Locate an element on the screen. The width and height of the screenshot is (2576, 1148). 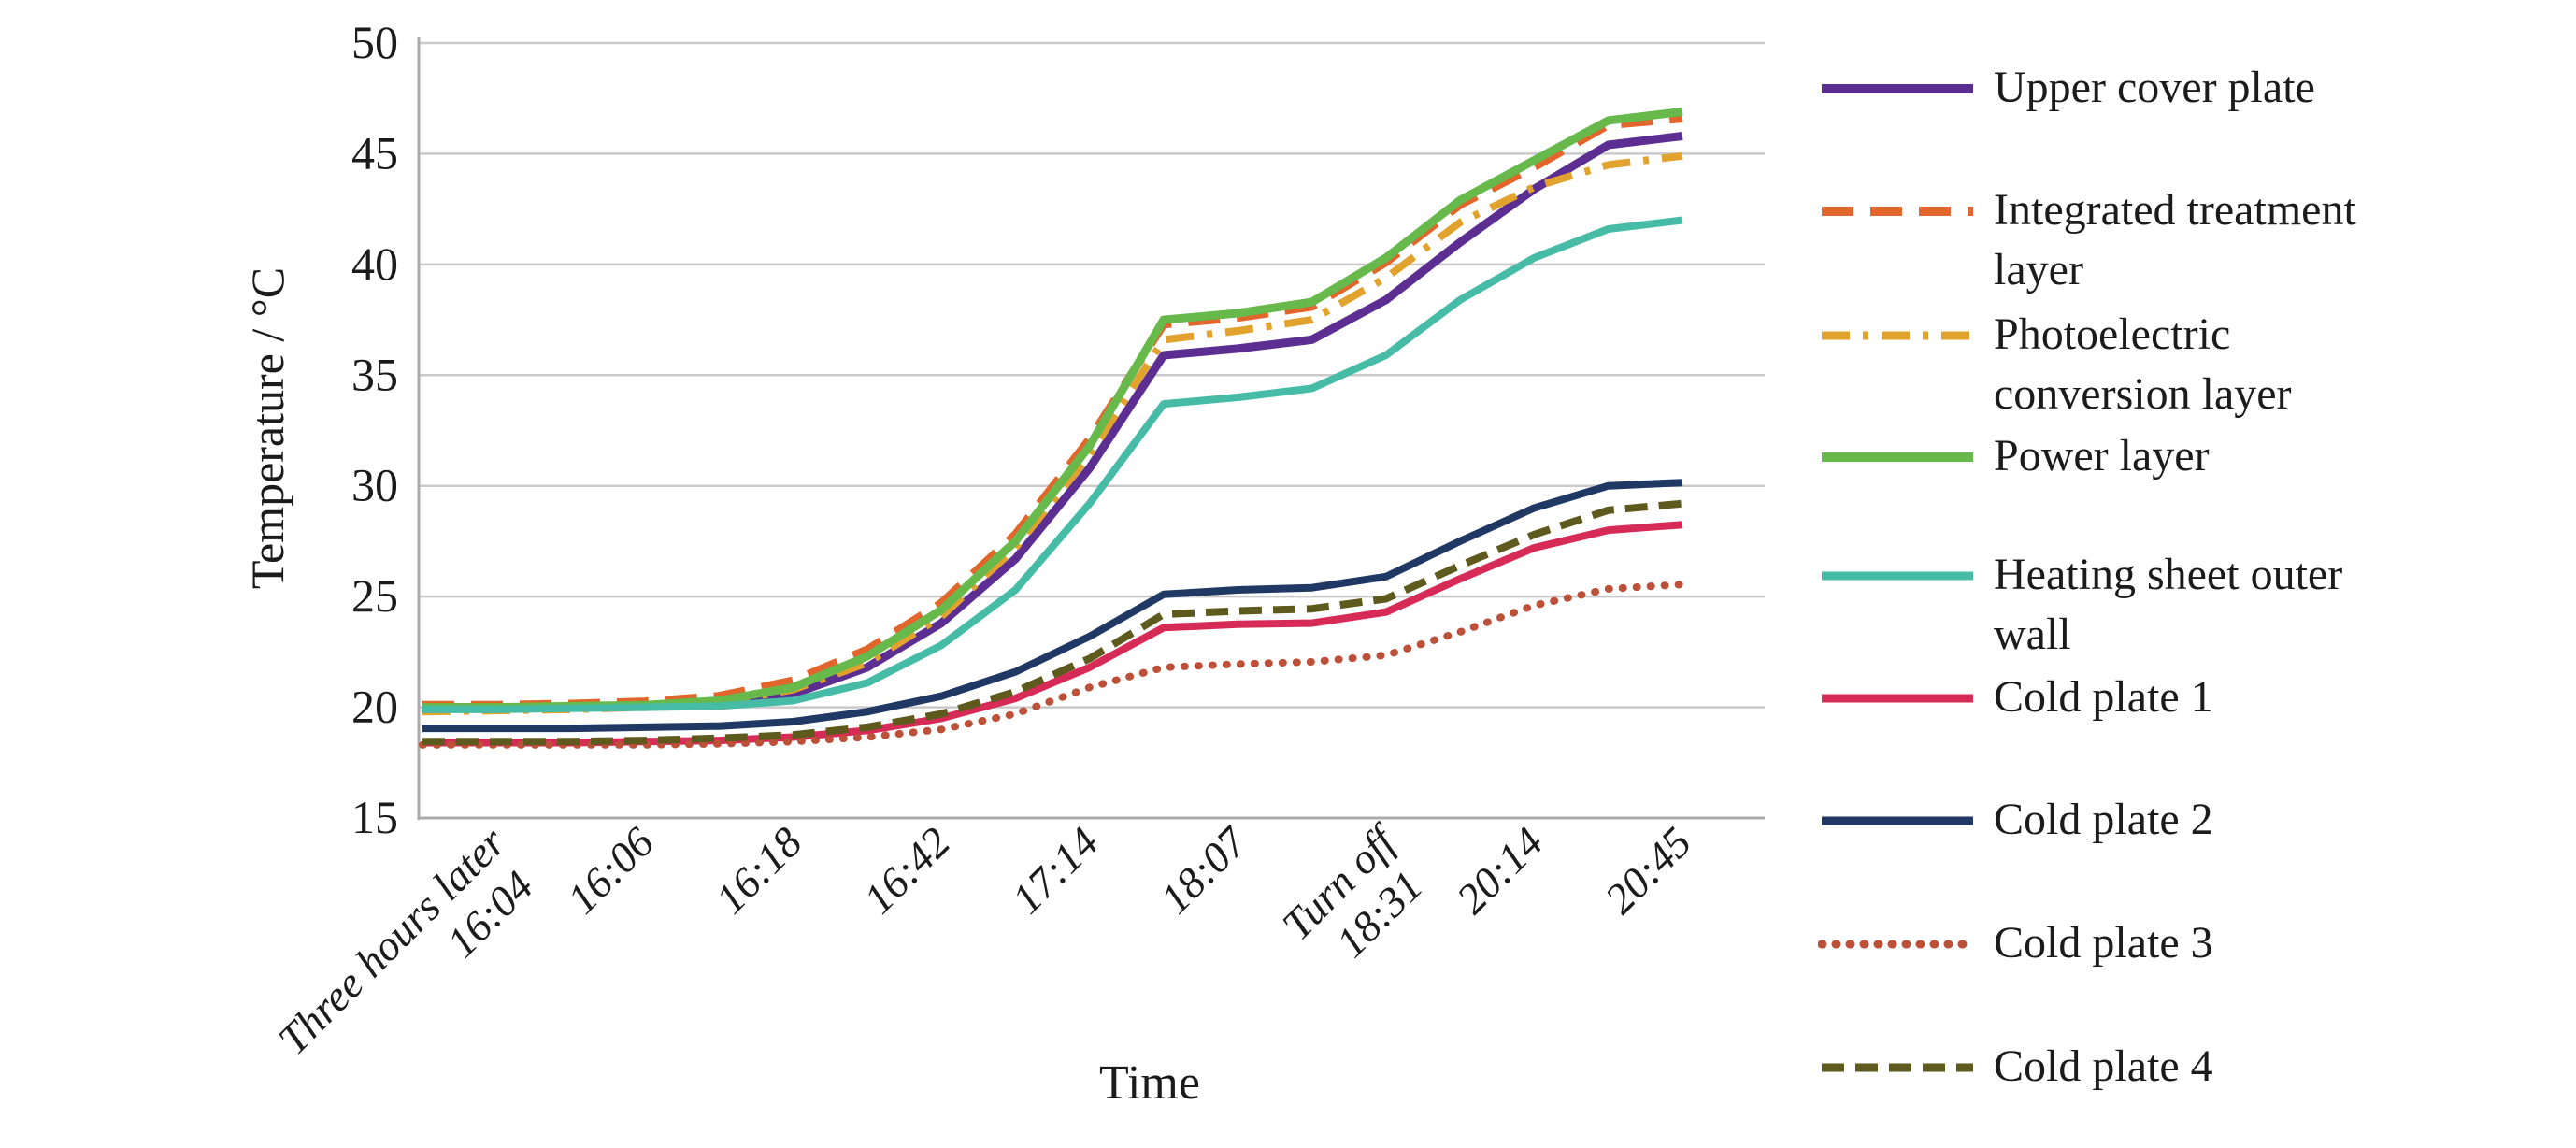
legend-item-integrated-treatment-layer: Integrated treatment layer is located at coordinates (2087, 240).